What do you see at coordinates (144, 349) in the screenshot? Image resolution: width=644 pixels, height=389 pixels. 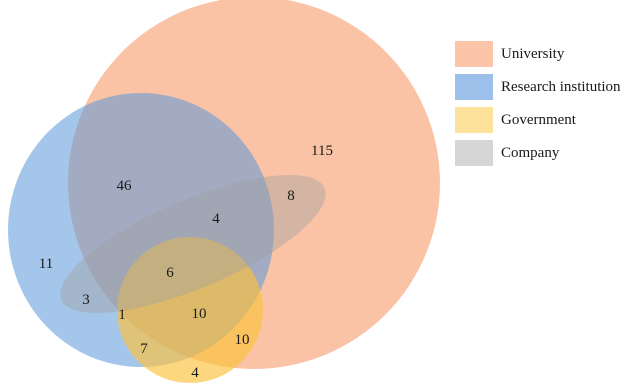 I see `region-research-government-count: 7` at bounding box center [144, 349].